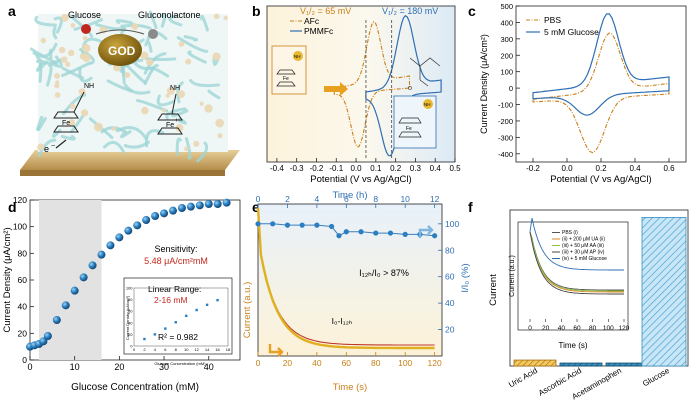  I want to click on series-pbs, so click(601, 93).